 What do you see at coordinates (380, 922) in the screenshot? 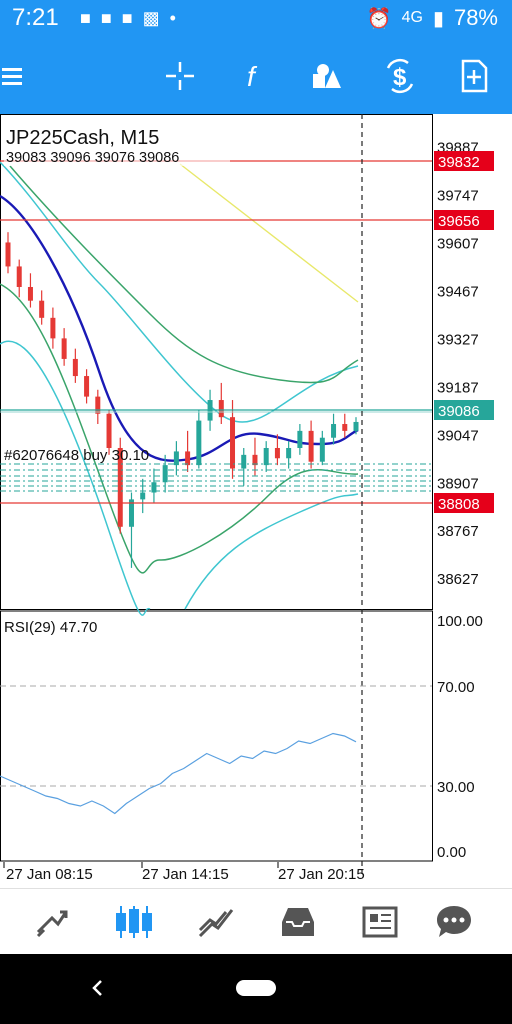
I see `news-tab-icon` at bounding box center [380, 922].